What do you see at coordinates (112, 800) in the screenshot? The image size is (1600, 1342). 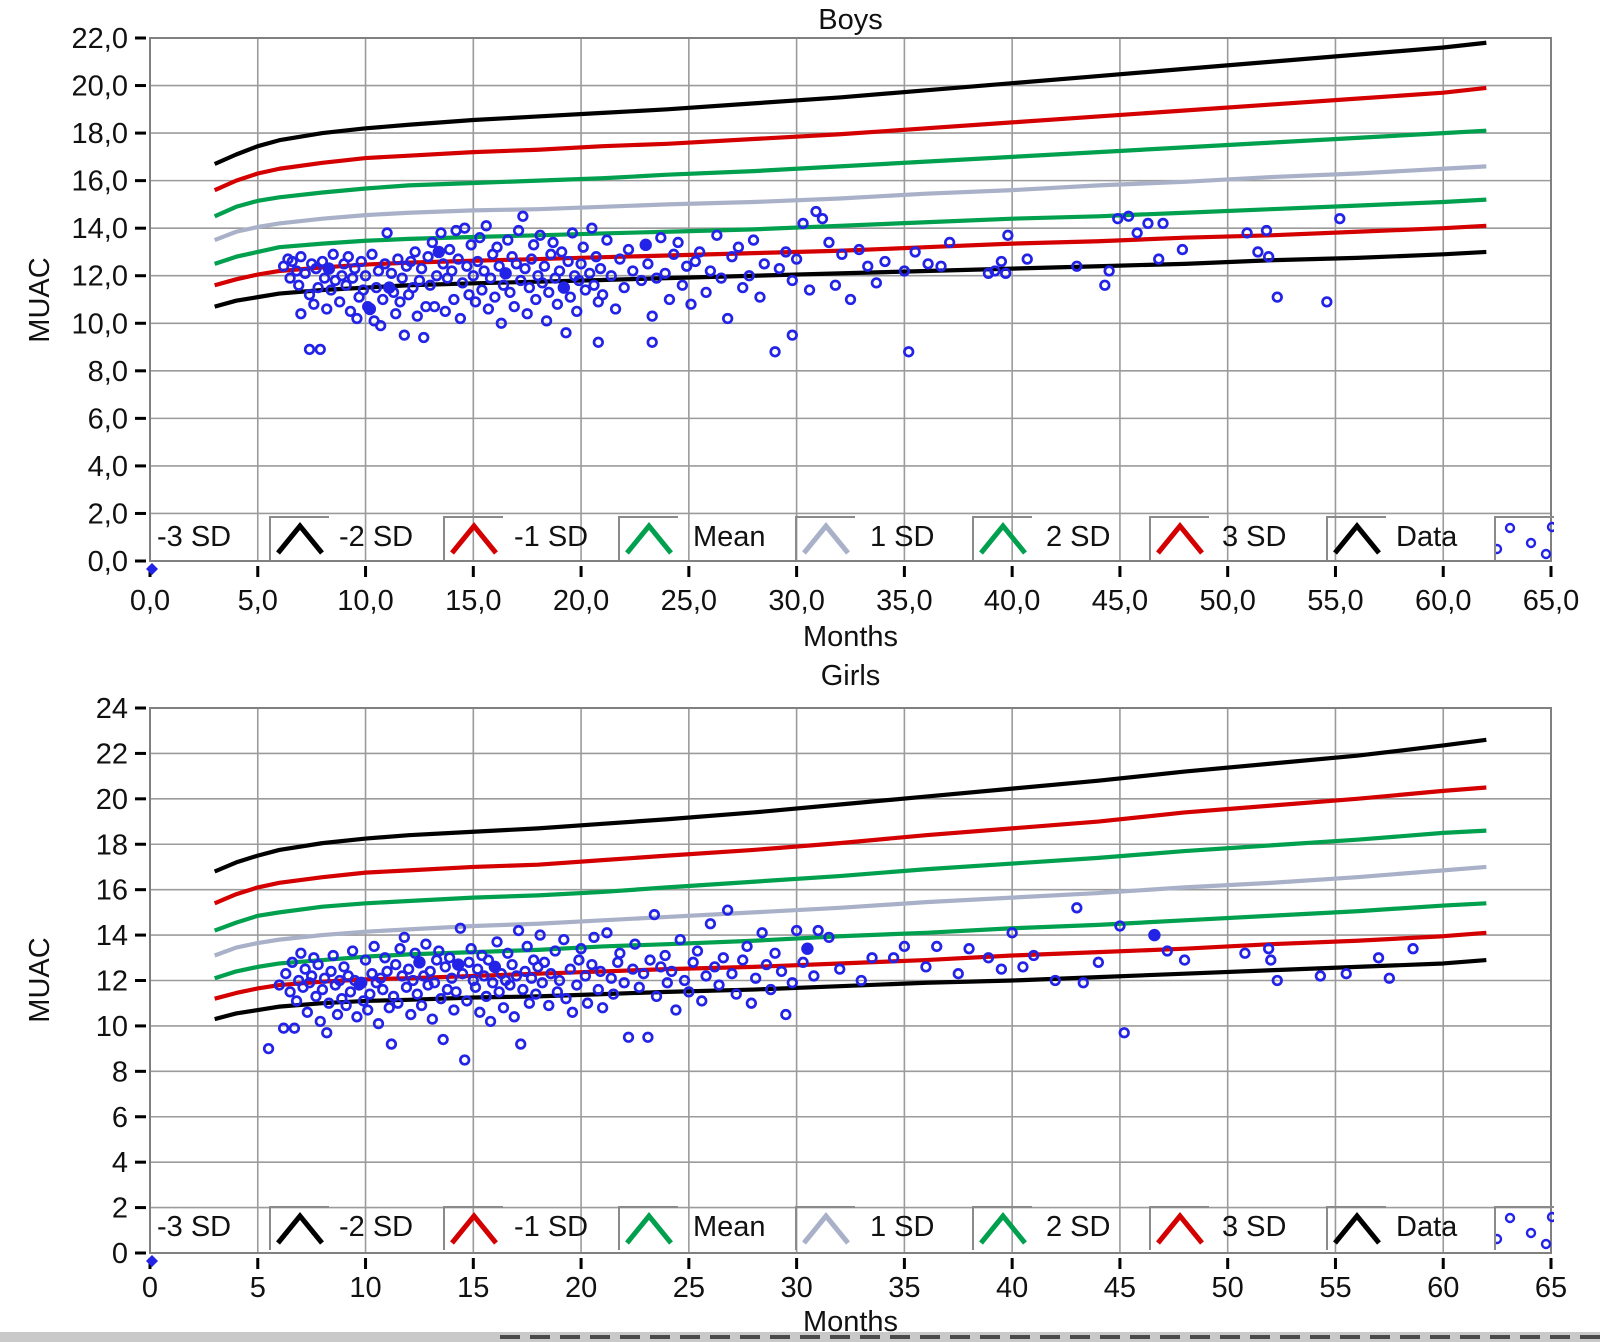 I see `y-tick-label: 20` at bounding box center [112, 800].